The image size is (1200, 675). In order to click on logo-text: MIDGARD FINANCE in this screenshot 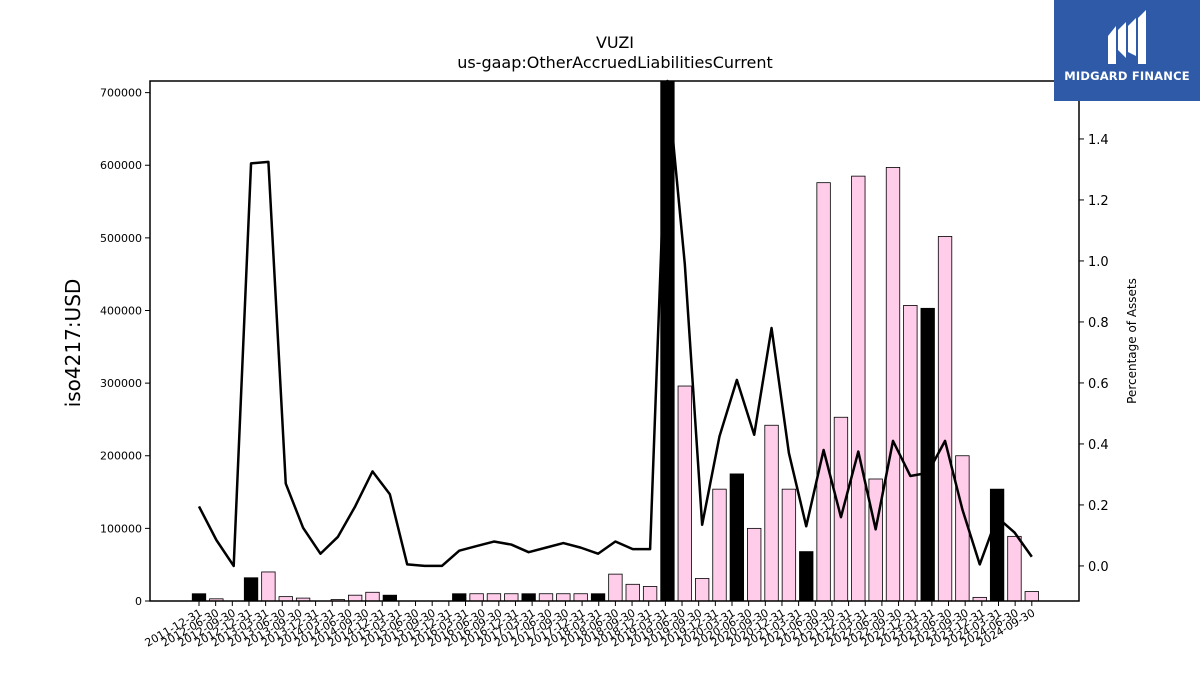, I will do `click(1127, 76)`.